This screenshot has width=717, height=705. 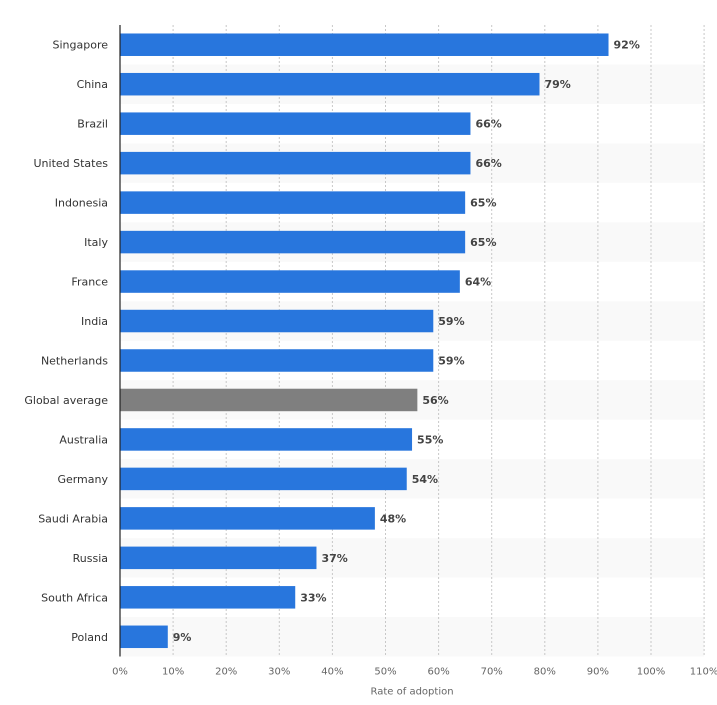 What do you see at coordinates (94, 321) in the screenshot?
I see `category-label: India` at bounding box center [94, 321].